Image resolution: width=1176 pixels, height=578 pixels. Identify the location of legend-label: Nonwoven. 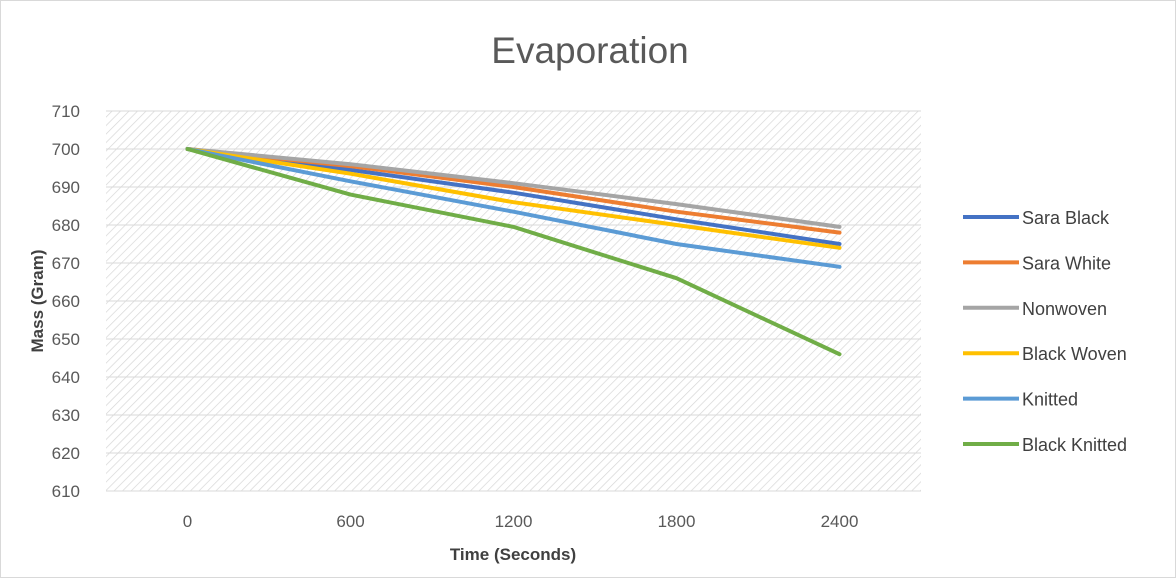
(1064, 309).